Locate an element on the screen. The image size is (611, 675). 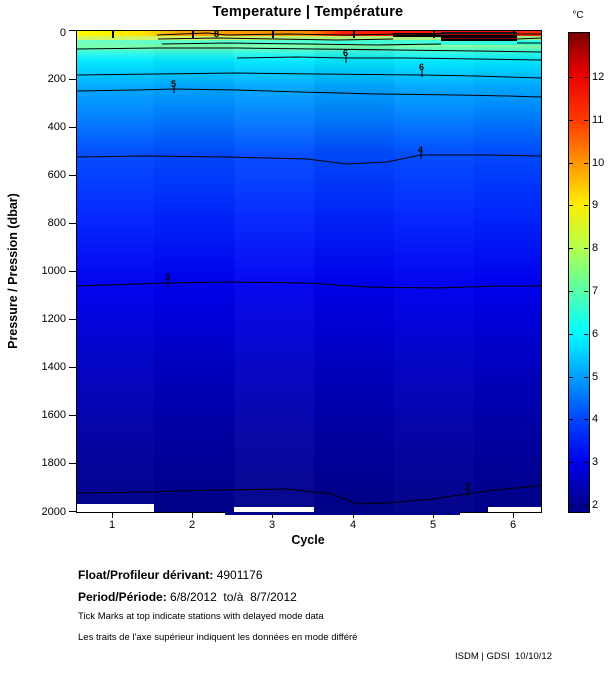
colorbar-tick-label: 5 is located at coordinates (595, 377).